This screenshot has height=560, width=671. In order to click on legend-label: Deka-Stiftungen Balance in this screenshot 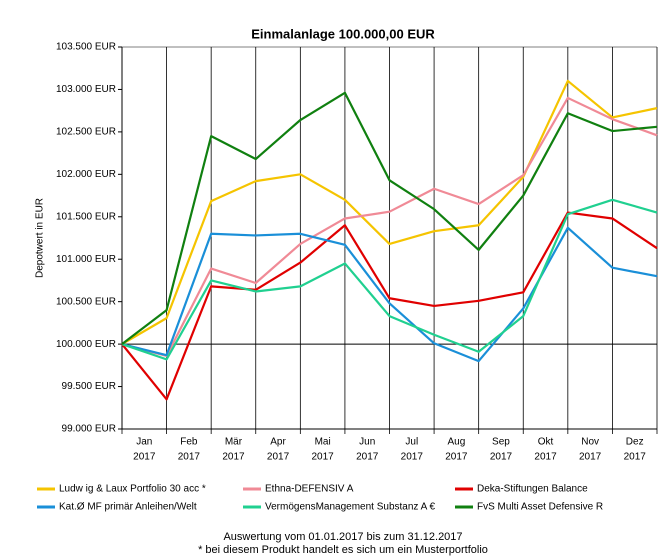, I will do `click(532, 489)`.